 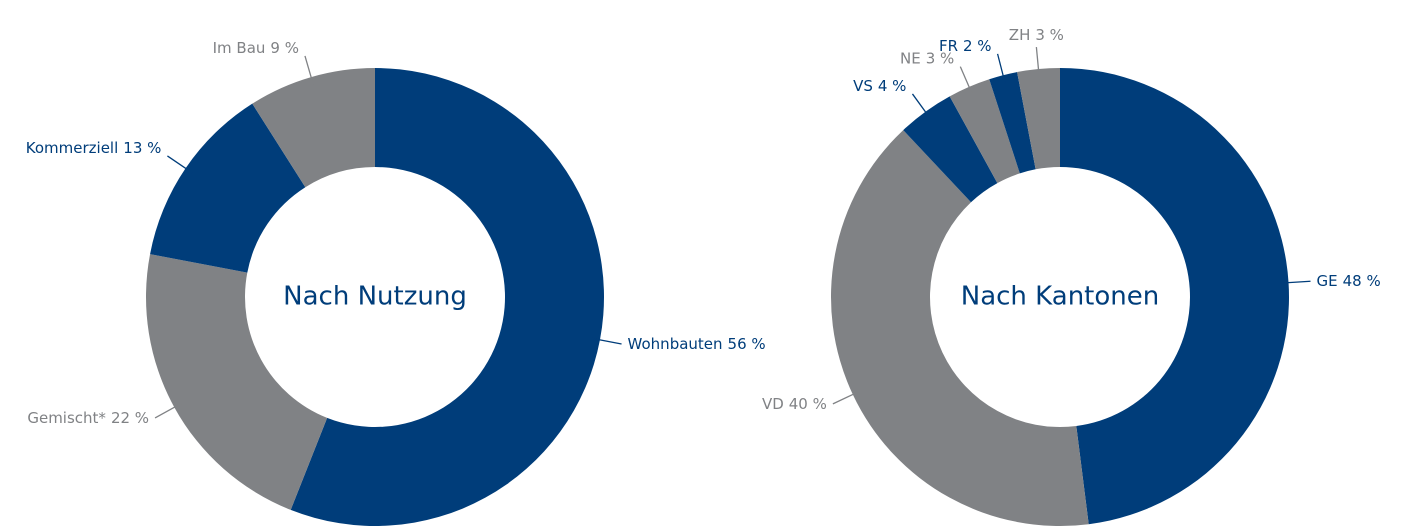 What do you see at coordinates (66, 417) in the screenshot?
I see `category-label: Gemischt*` at bounding box center [66, 417].